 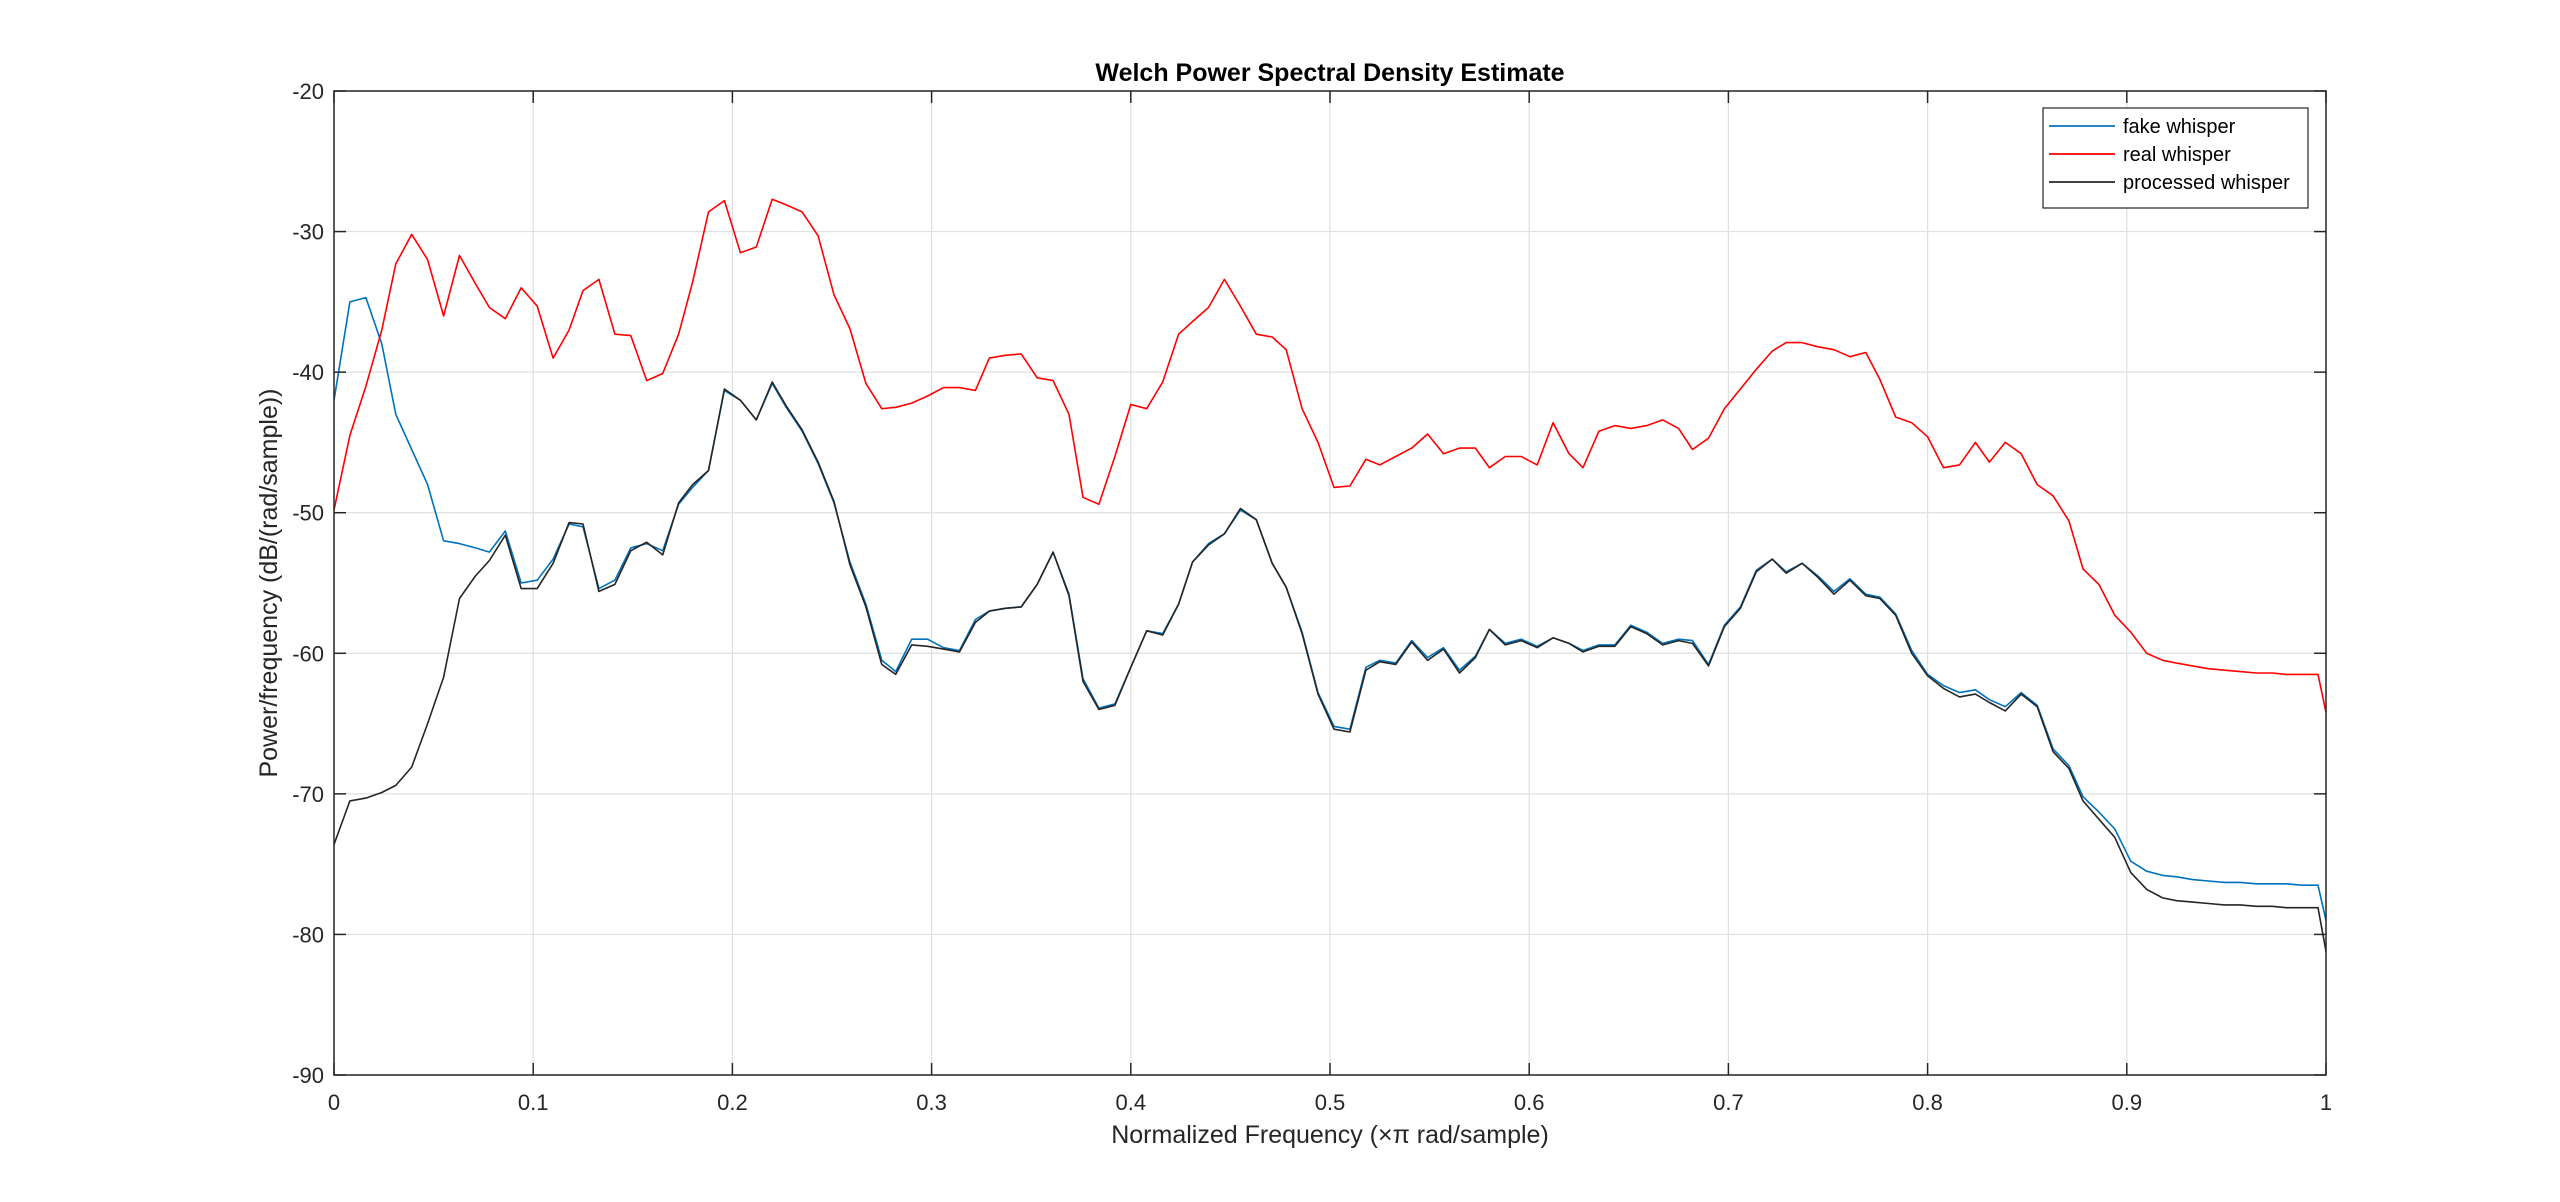 What do you see at coordinates (308, 372) in the screenshot?
I see `y-tick-label: -40` at bounding box center [308, 372].